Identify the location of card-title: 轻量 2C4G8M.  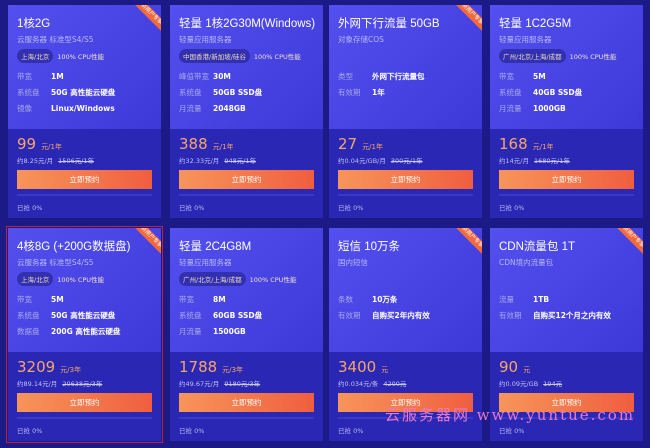
(215, 247).